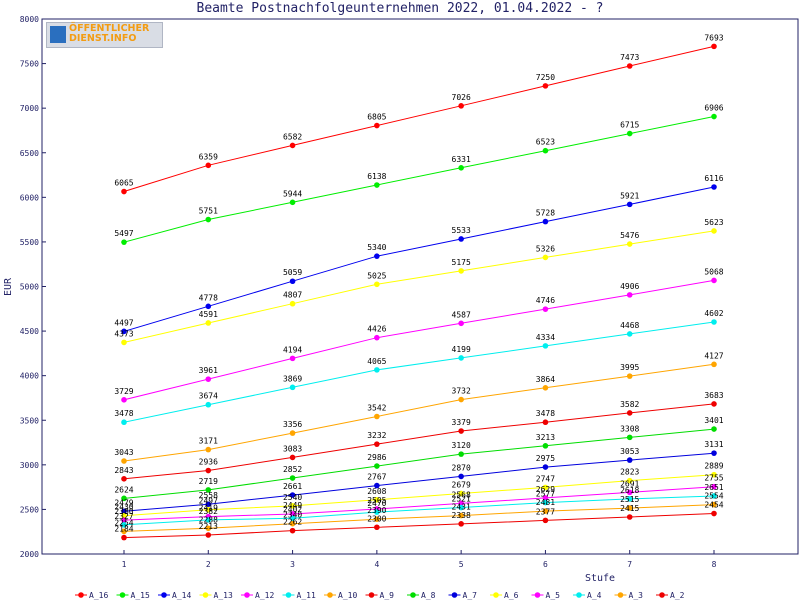  What do you see at coordinates (91, 595) in the screenshot?
I see `legend-item-A_16: A_16` at bounding box center [91, 595].